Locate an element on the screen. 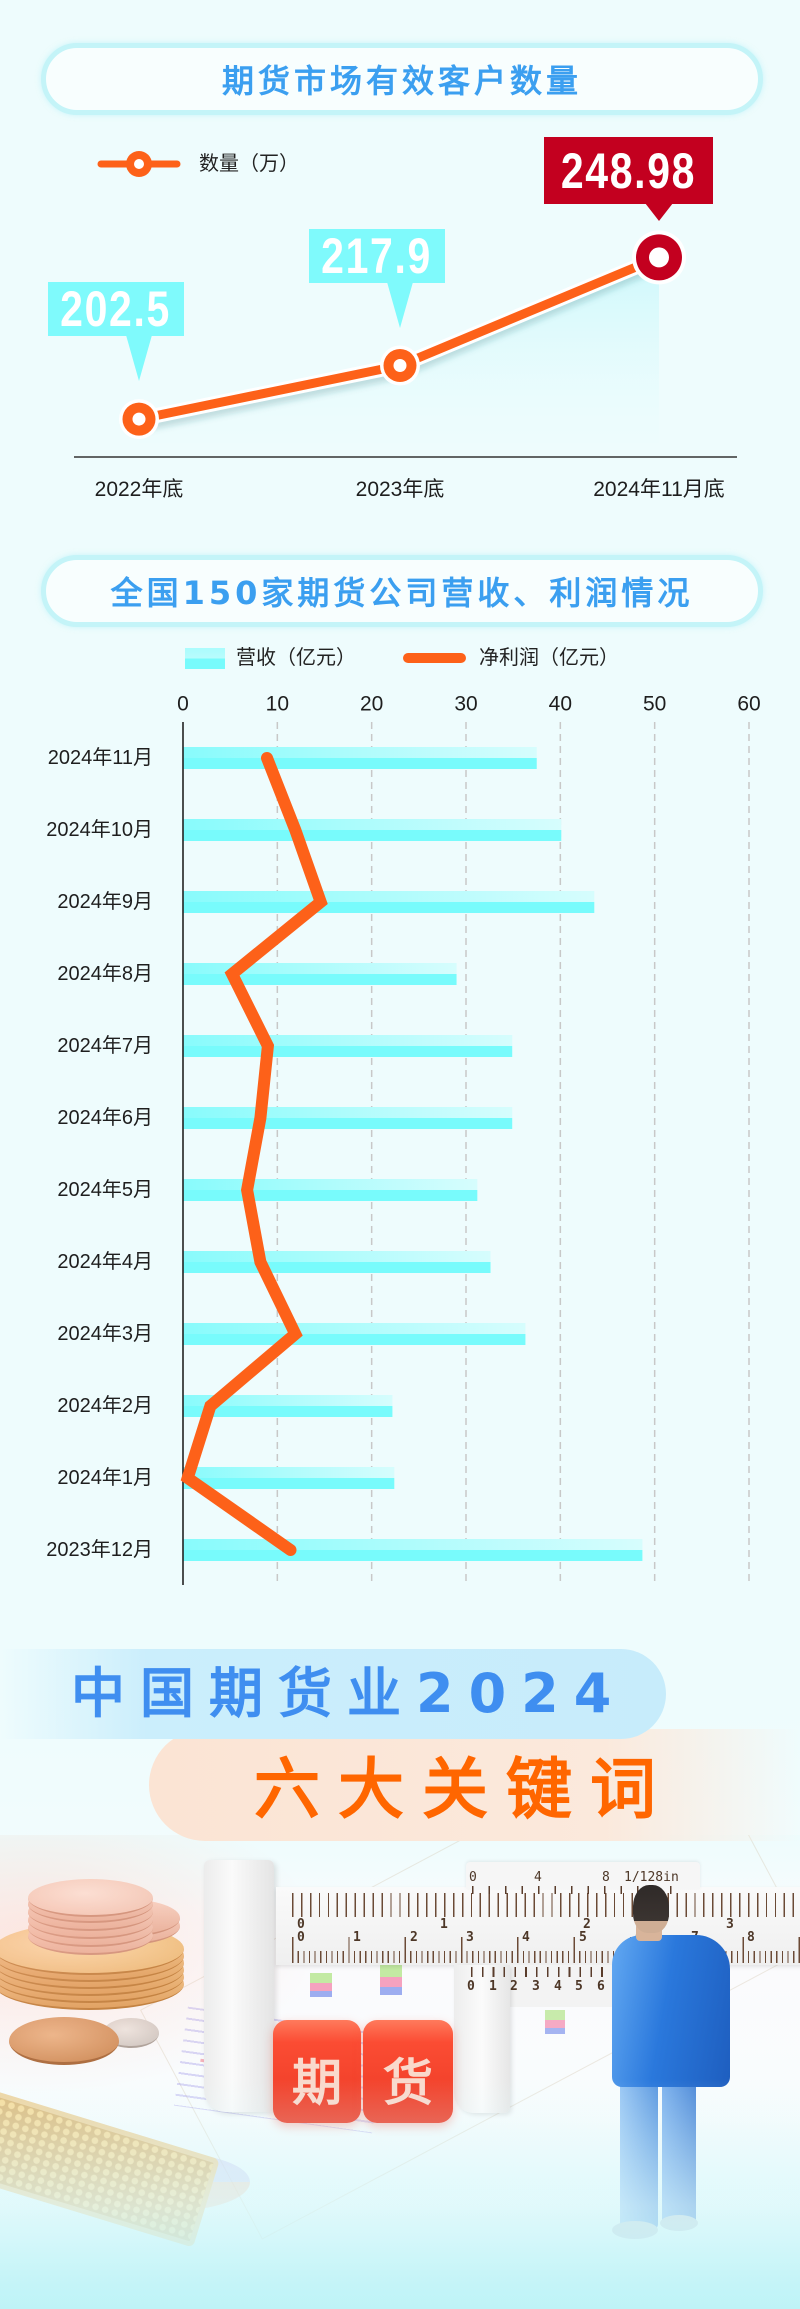 Image resolution: width=800 pixels, height=2309 pixels. chart-row: 2024年6月 is located at coordinates (285, 1117).